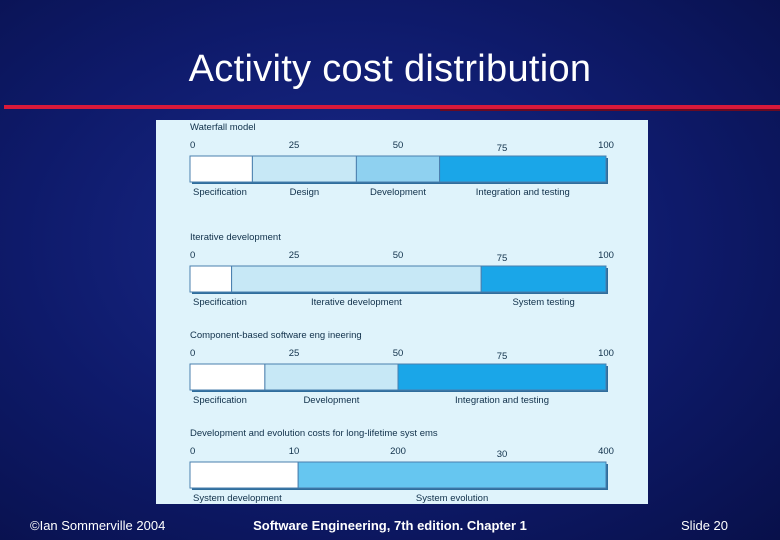 This screenshot has width=780, height=540. Describe the element at coordinates (305, 192) in the screenshot. I see `segment-label: Design` at that location.